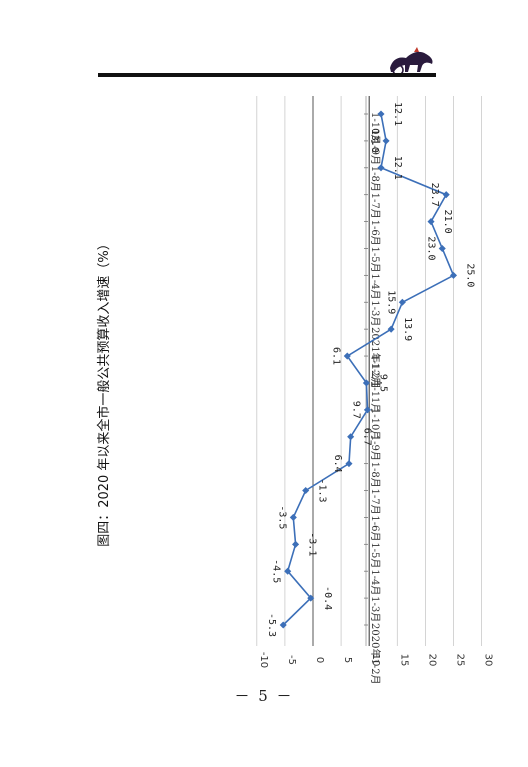  Describe the element at coordinates (403, 660) in the screenshot. I see `value-tick-label: 15` at that location.